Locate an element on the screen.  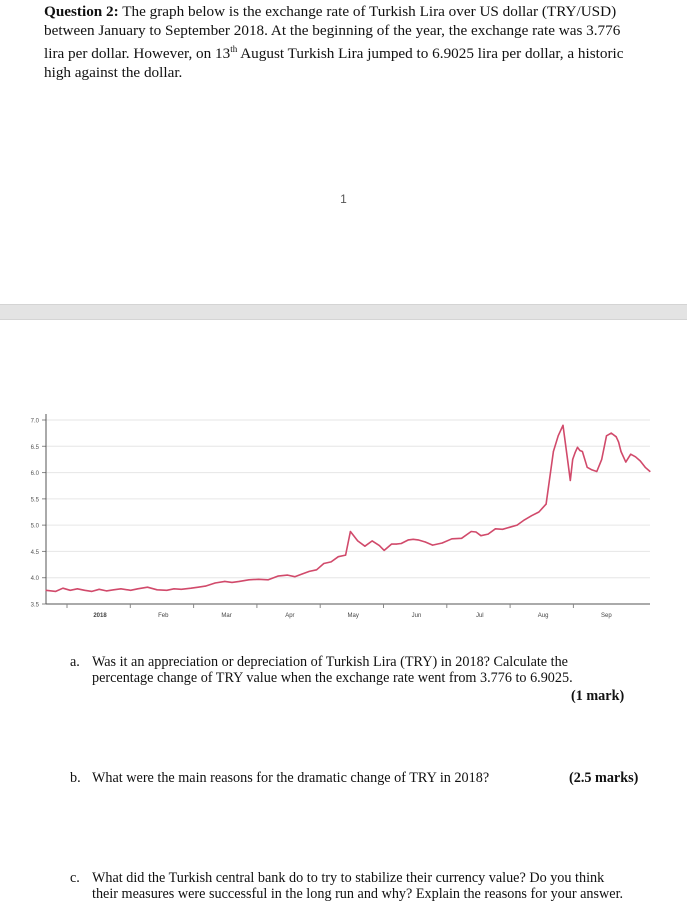
question-label: Question 2: is located at coordinates (81, 11).